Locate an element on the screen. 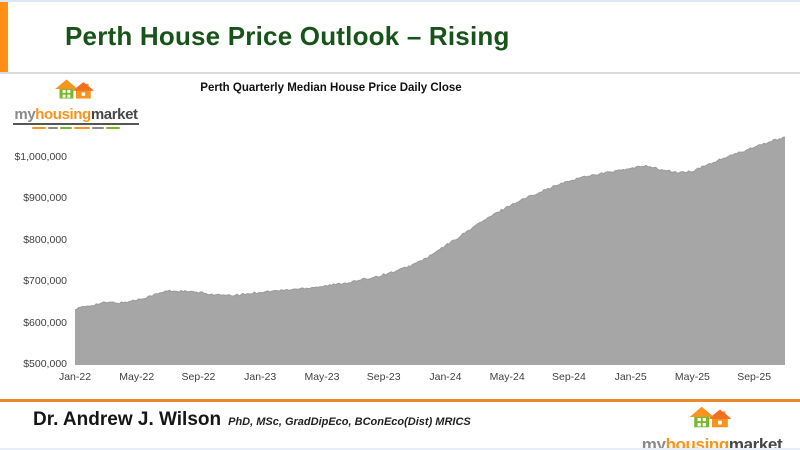 The image size is (800, 450). x-tick-label: May-23 is located at coordinates (322, 377).